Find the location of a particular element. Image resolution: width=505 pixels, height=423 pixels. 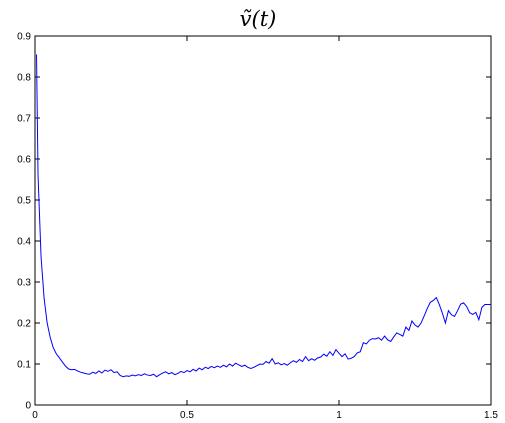

y-tick-label: 0.9 is located at coordinates (24, 37).